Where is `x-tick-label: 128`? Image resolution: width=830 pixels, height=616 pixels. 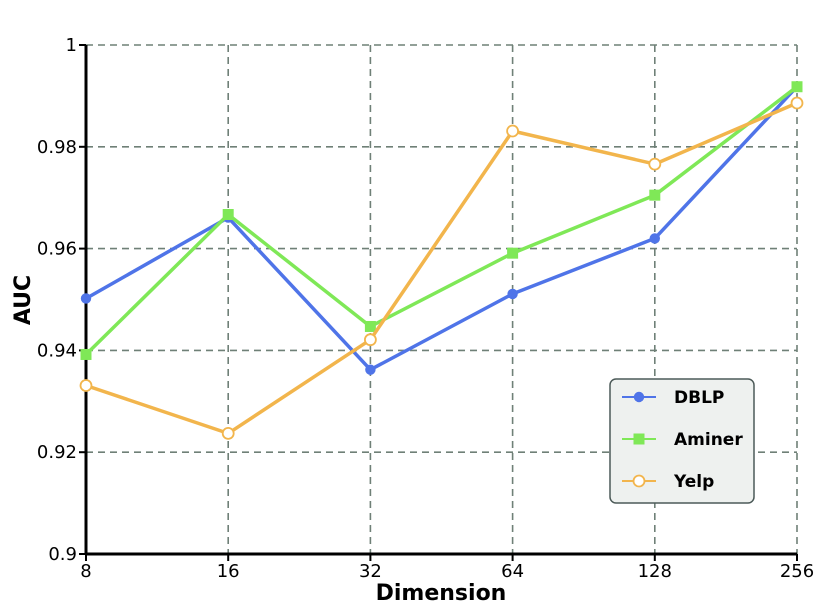
x-tick-label: 128 is located at coordinates (655, 571).